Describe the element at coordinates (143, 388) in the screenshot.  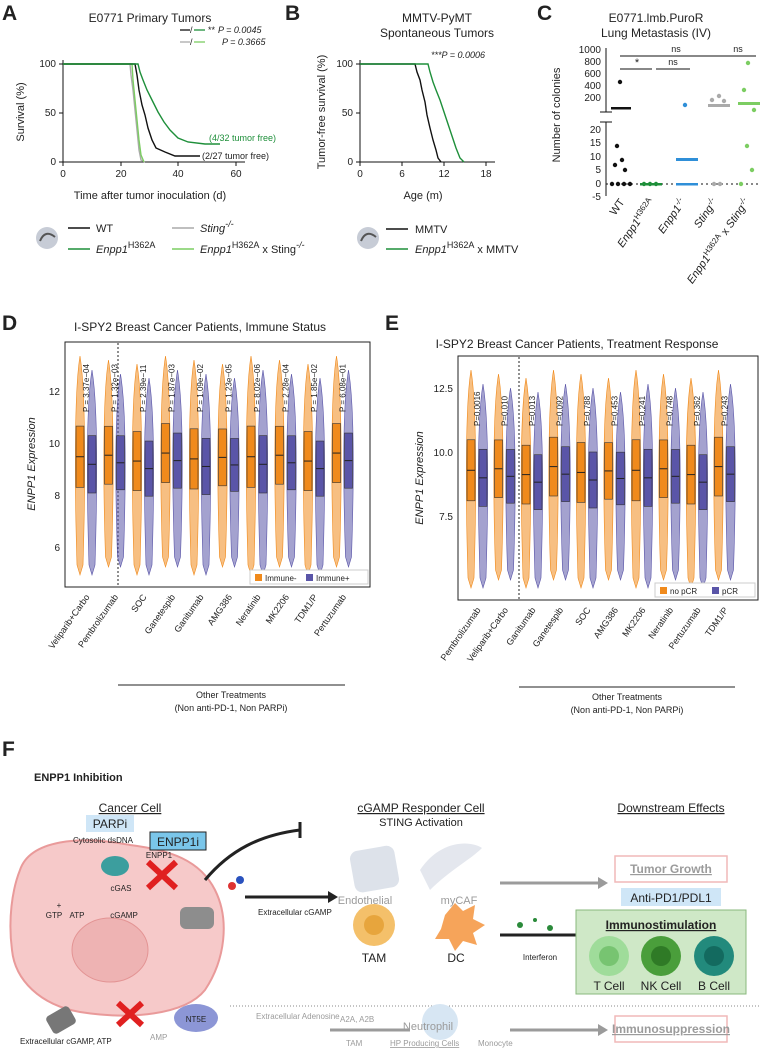
I see `p-value-label: P = 2.39e−11` at that location.